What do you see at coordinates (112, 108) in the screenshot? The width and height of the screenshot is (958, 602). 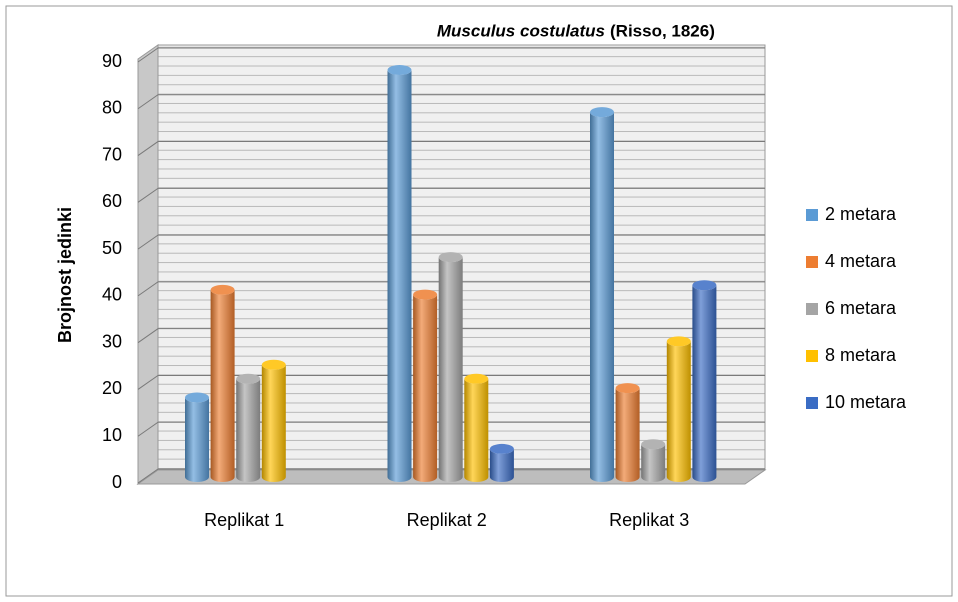 I see `y-tick-label: 80` at bounding box center [112, 108].